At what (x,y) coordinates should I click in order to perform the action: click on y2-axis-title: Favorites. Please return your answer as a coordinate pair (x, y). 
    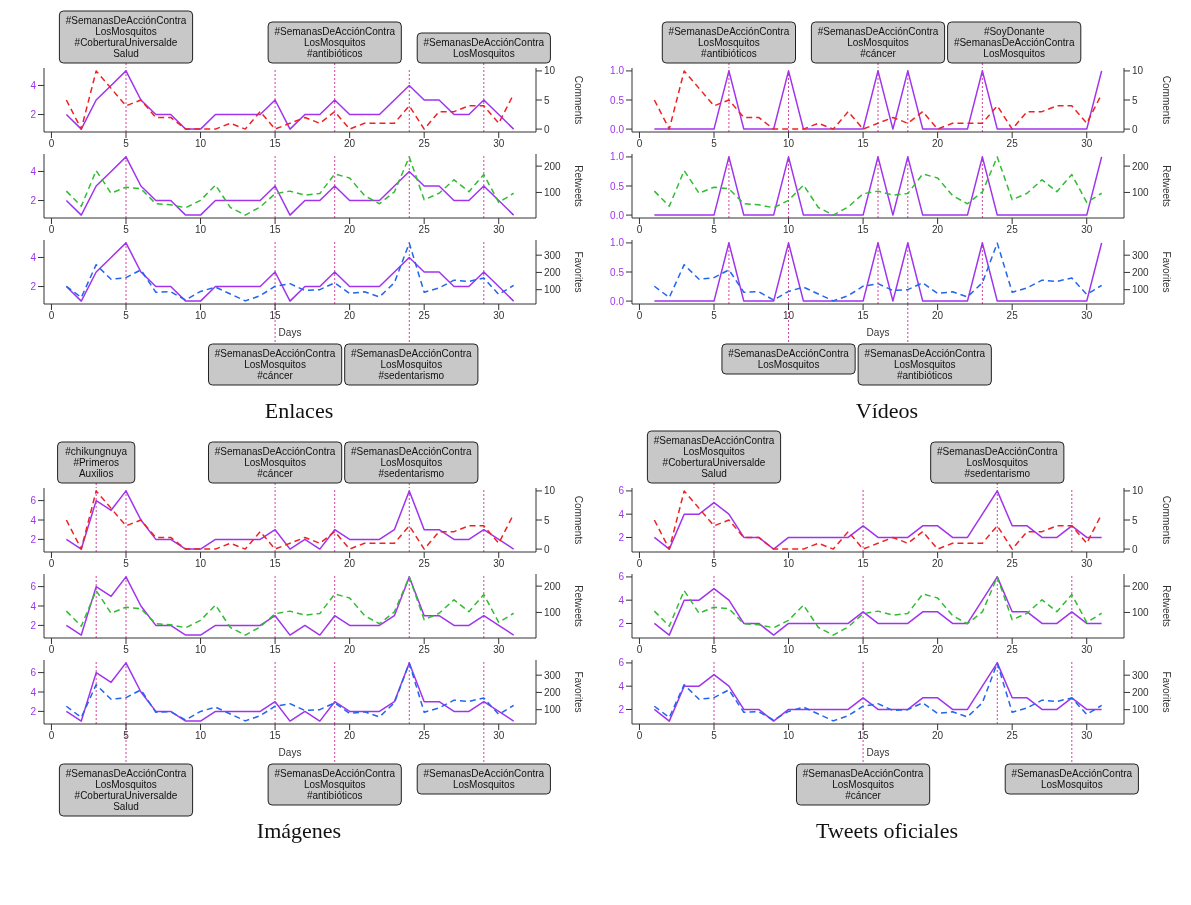
    Looking at the image, I should click on (1166, 692).